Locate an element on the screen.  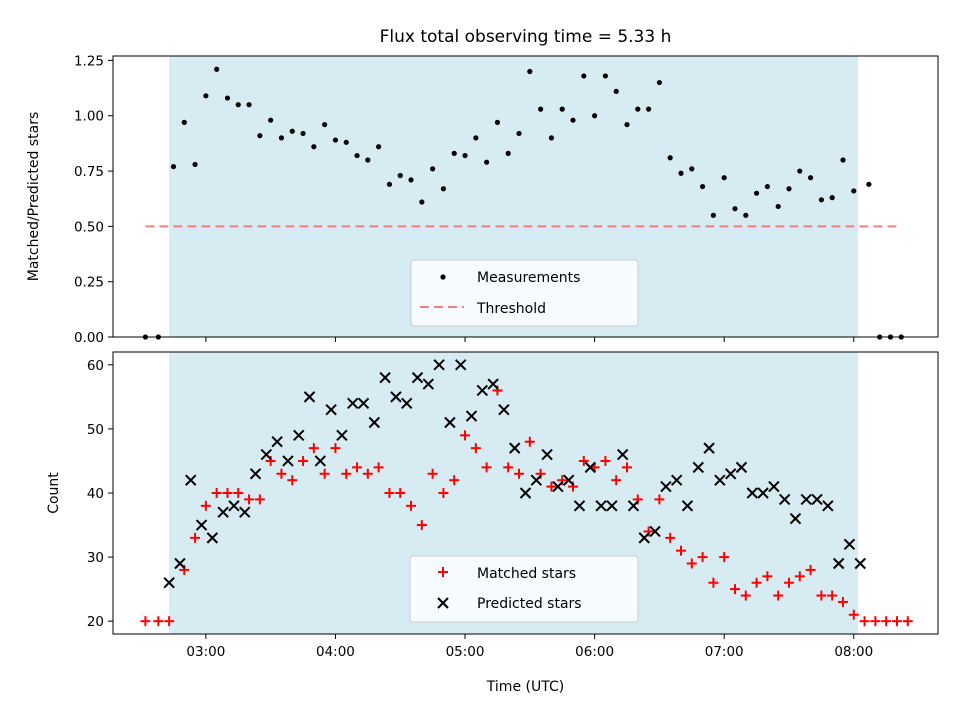
top-x-ticks is located at coordinates (530, 339).